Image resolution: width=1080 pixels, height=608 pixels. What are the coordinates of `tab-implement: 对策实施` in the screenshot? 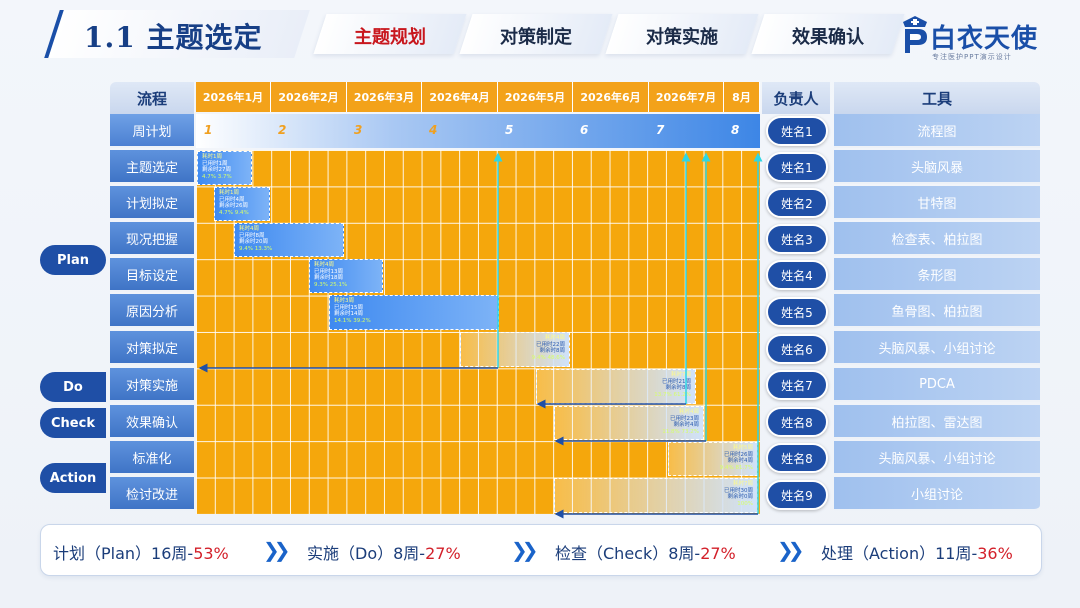 It's located at (682, 34).